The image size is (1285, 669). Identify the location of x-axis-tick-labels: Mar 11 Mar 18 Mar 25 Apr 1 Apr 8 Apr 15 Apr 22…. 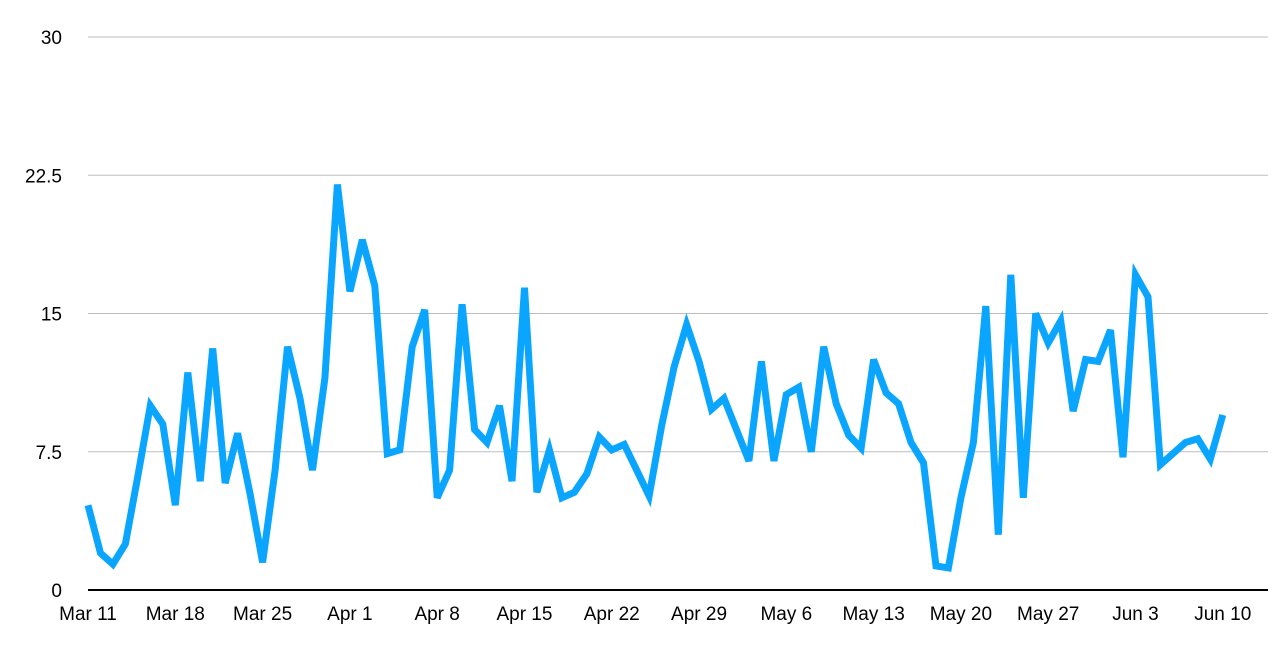
(655, 614).